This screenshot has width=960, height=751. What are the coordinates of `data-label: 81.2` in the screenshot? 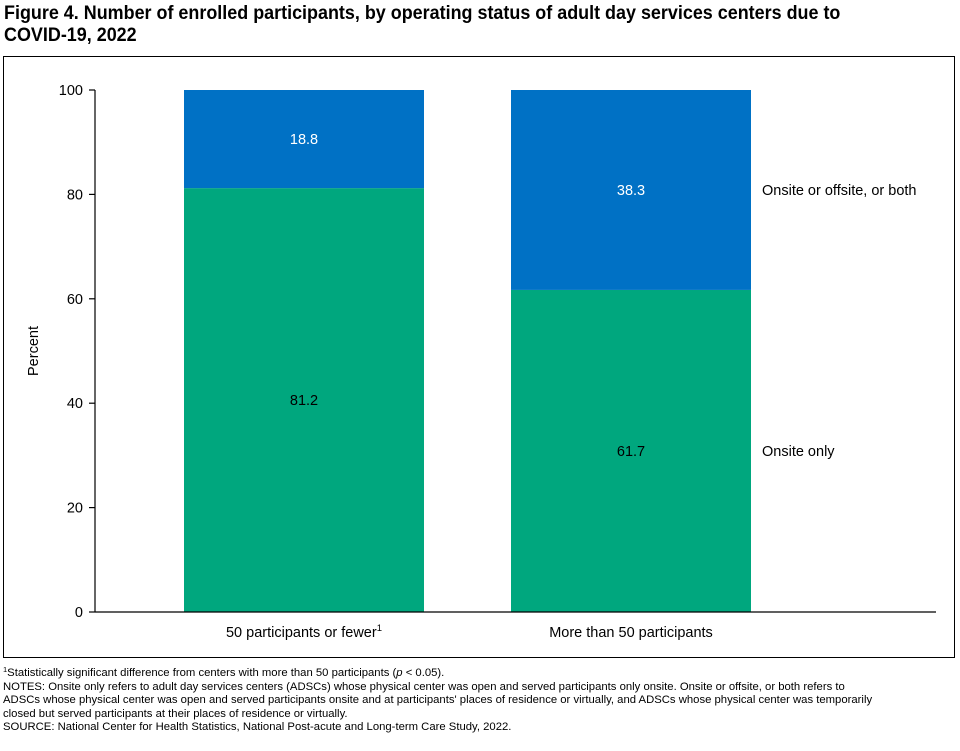 It's located at (304, 401).